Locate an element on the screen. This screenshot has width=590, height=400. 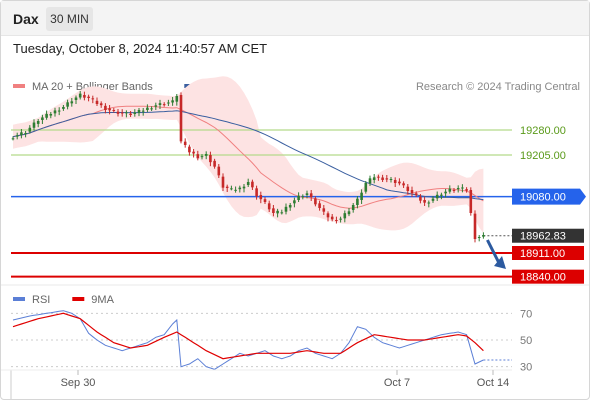
rsi-tick-1: 50 is located at coordinates (526, 341).